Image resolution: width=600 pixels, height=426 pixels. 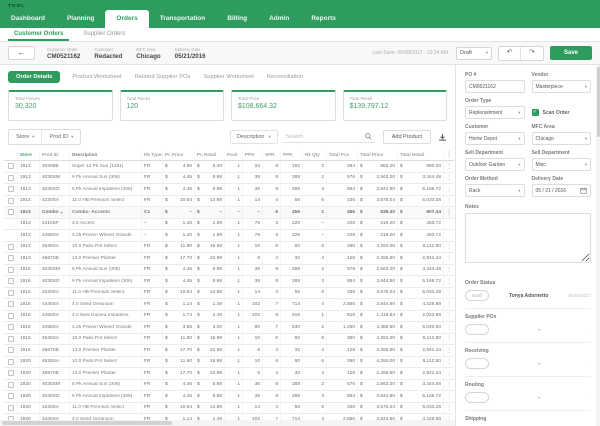 I want to click on save-button: Save, so click(x=571, y=53).